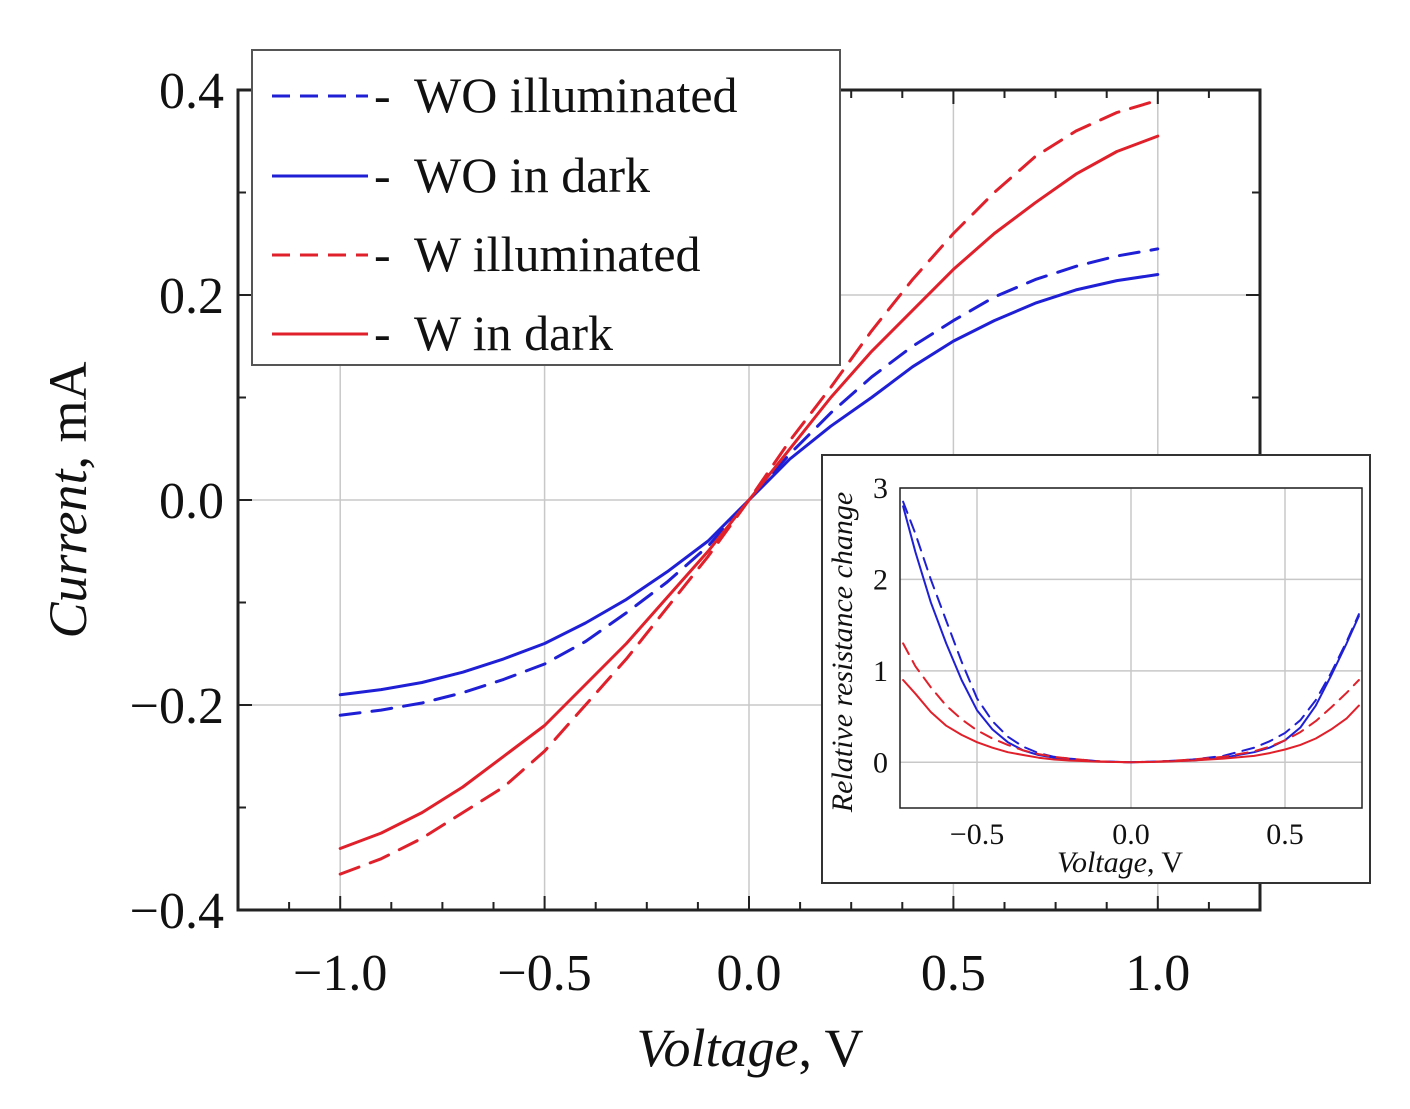 The width and height of the screenshot is (1410, 1109). I want to click on legend-label-wo-illuminated: WO illuminated, so click(576, 95).